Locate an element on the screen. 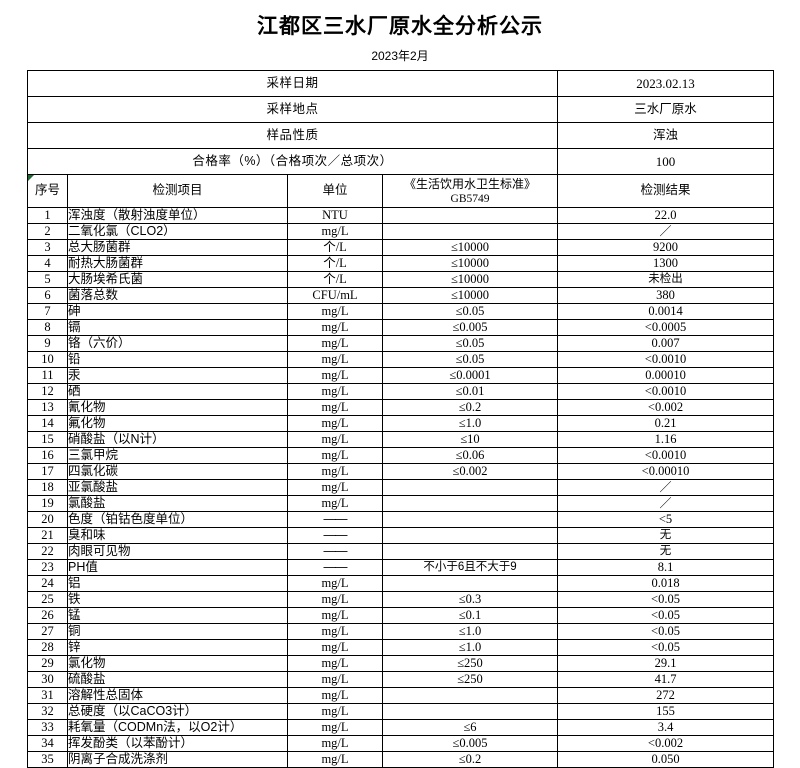  cell-standard: ≤0.06 is located at coordinates (470, 456).